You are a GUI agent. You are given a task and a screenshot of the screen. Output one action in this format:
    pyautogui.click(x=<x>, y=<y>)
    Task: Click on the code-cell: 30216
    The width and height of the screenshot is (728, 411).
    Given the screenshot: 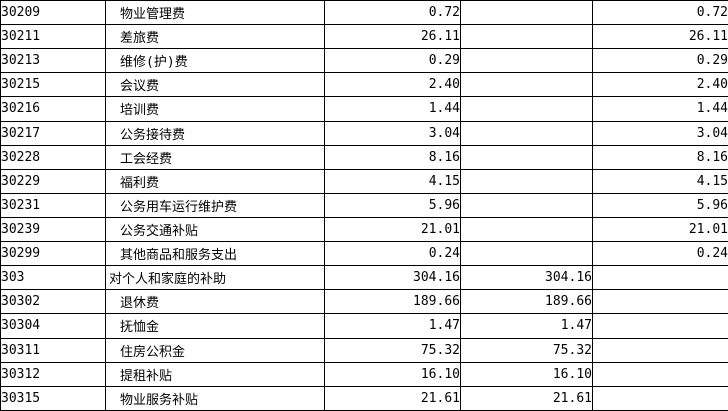 What is the action you would take?
    pyautogui.click(x=53, y=109)
    